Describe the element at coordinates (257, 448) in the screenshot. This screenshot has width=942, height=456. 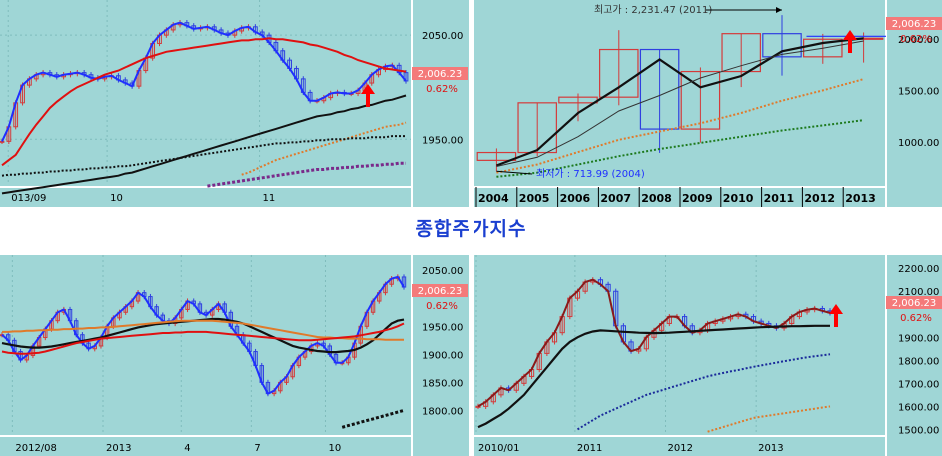
I see `x-tick-label: 7` at that location.